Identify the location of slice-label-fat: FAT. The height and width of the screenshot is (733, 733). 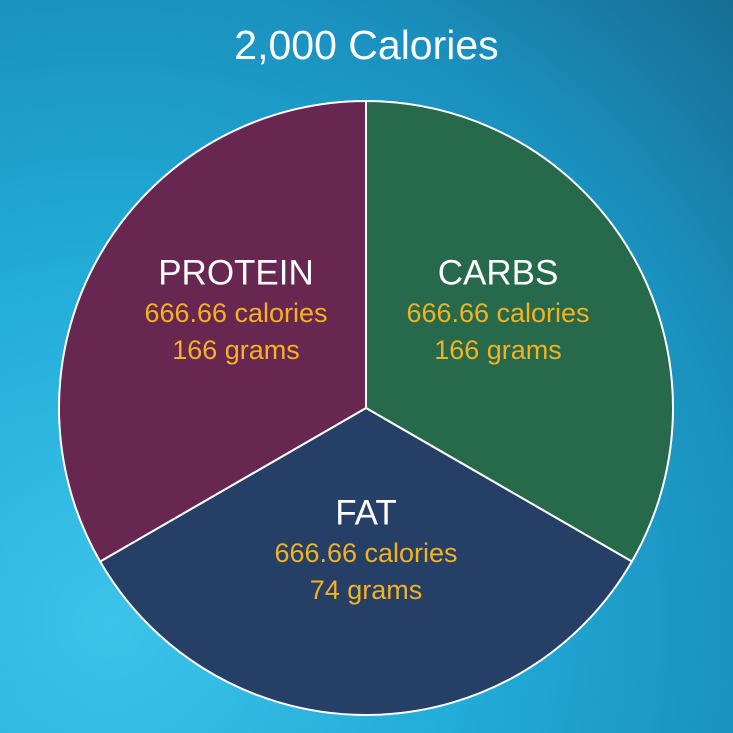
(366, 512).